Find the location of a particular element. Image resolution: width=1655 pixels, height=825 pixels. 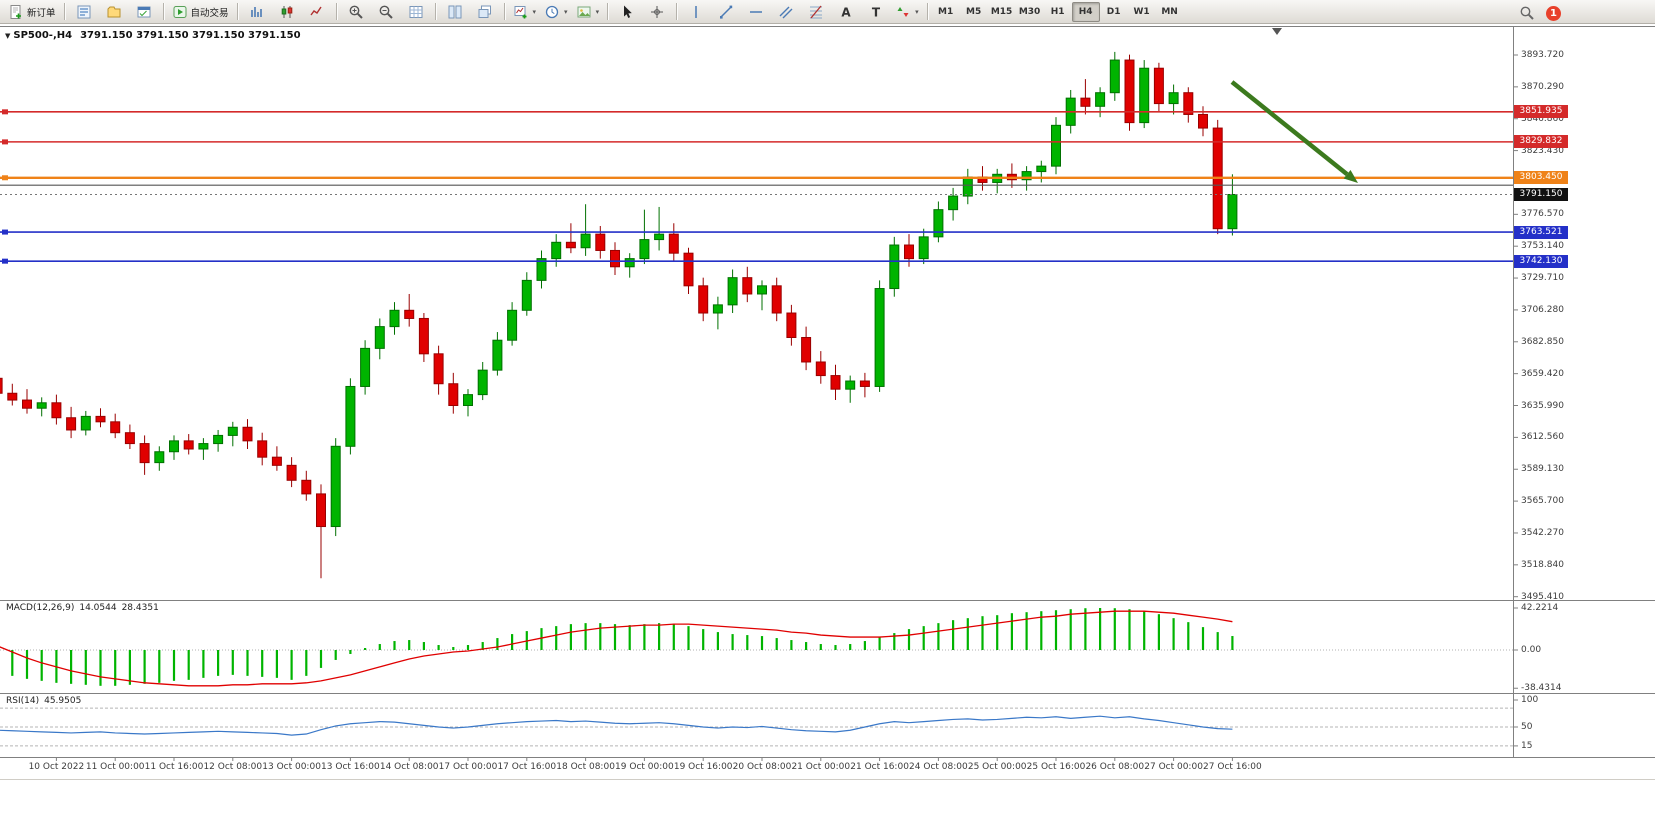

trendline-button is located at coordinates (726, 12).